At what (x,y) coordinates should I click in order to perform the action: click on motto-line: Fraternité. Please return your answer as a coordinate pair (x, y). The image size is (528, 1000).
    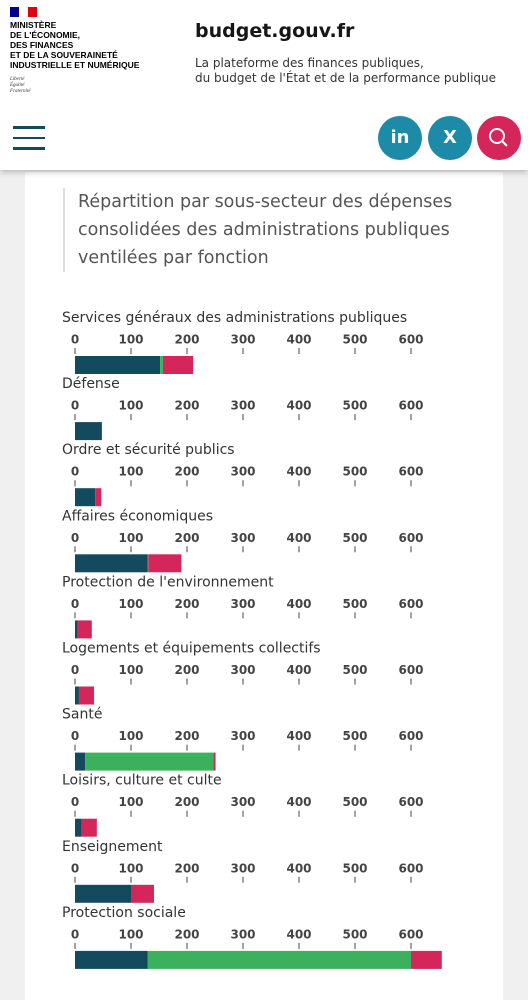
    Looking at the image, I should click on (20, 91).